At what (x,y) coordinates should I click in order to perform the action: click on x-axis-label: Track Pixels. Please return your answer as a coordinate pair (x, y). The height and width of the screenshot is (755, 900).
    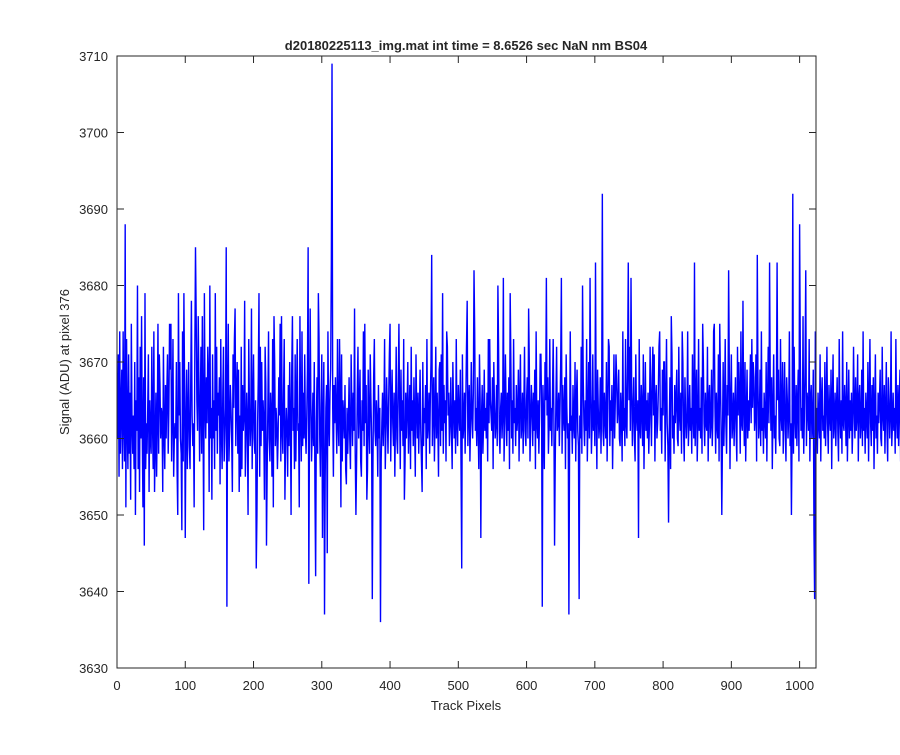
    Looking at the image, I should click on (466, 705).